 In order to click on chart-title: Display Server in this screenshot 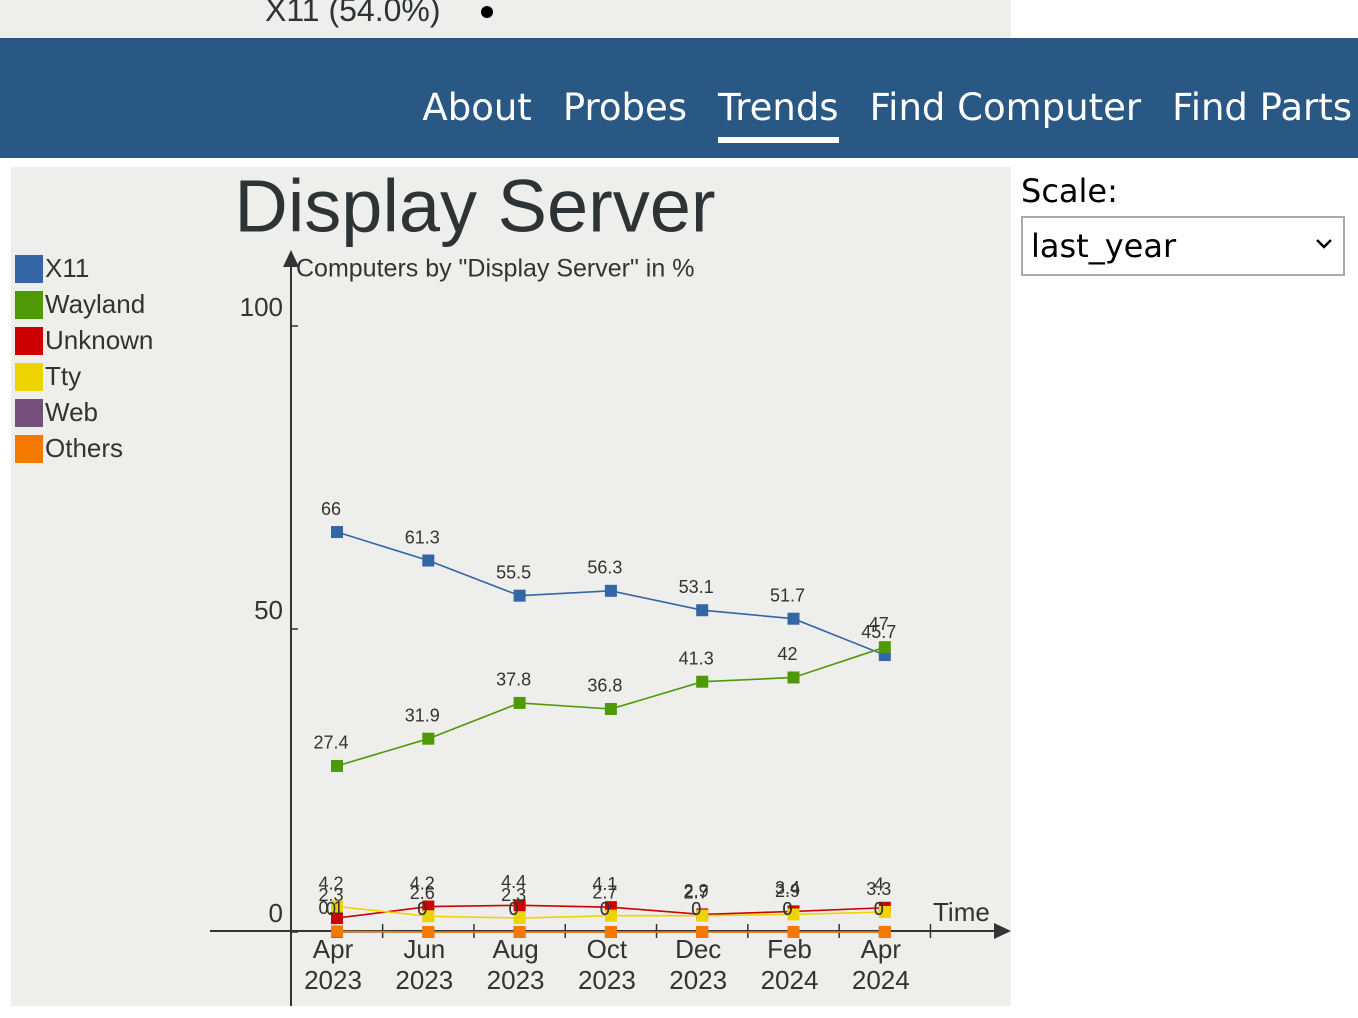, I will do `click(474, 207)`.